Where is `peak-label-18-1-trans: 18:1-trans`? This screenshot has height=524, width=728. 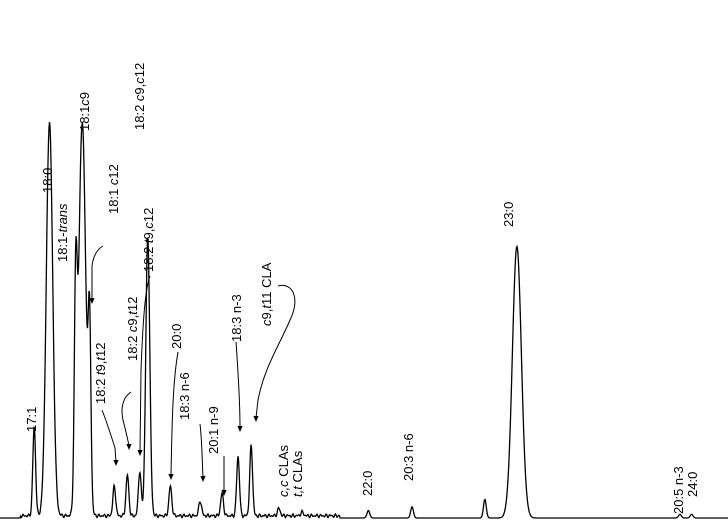 peak-label-18-1-trans: 18:1-trans is located at coordinates (62, 232).